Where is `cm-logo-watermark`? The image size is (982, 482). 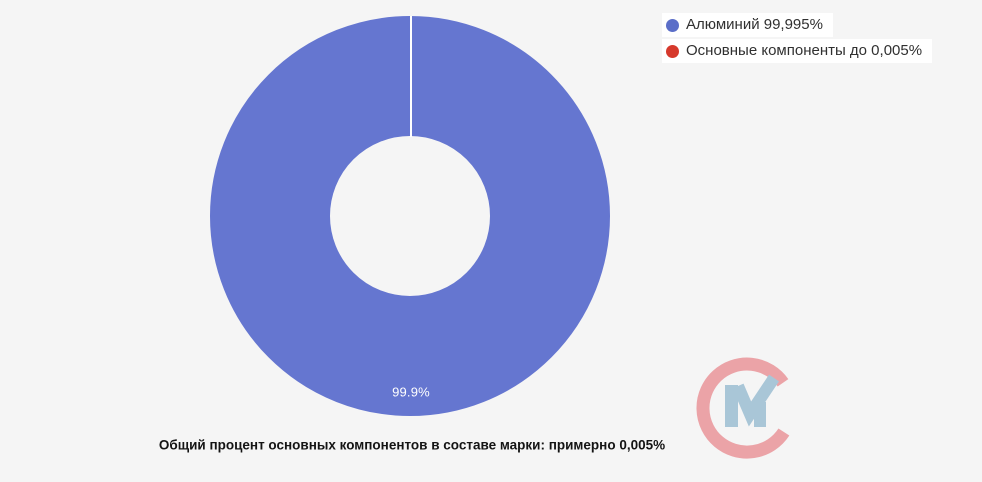
cm-logo-watermark is located at coordinates (743, 408).